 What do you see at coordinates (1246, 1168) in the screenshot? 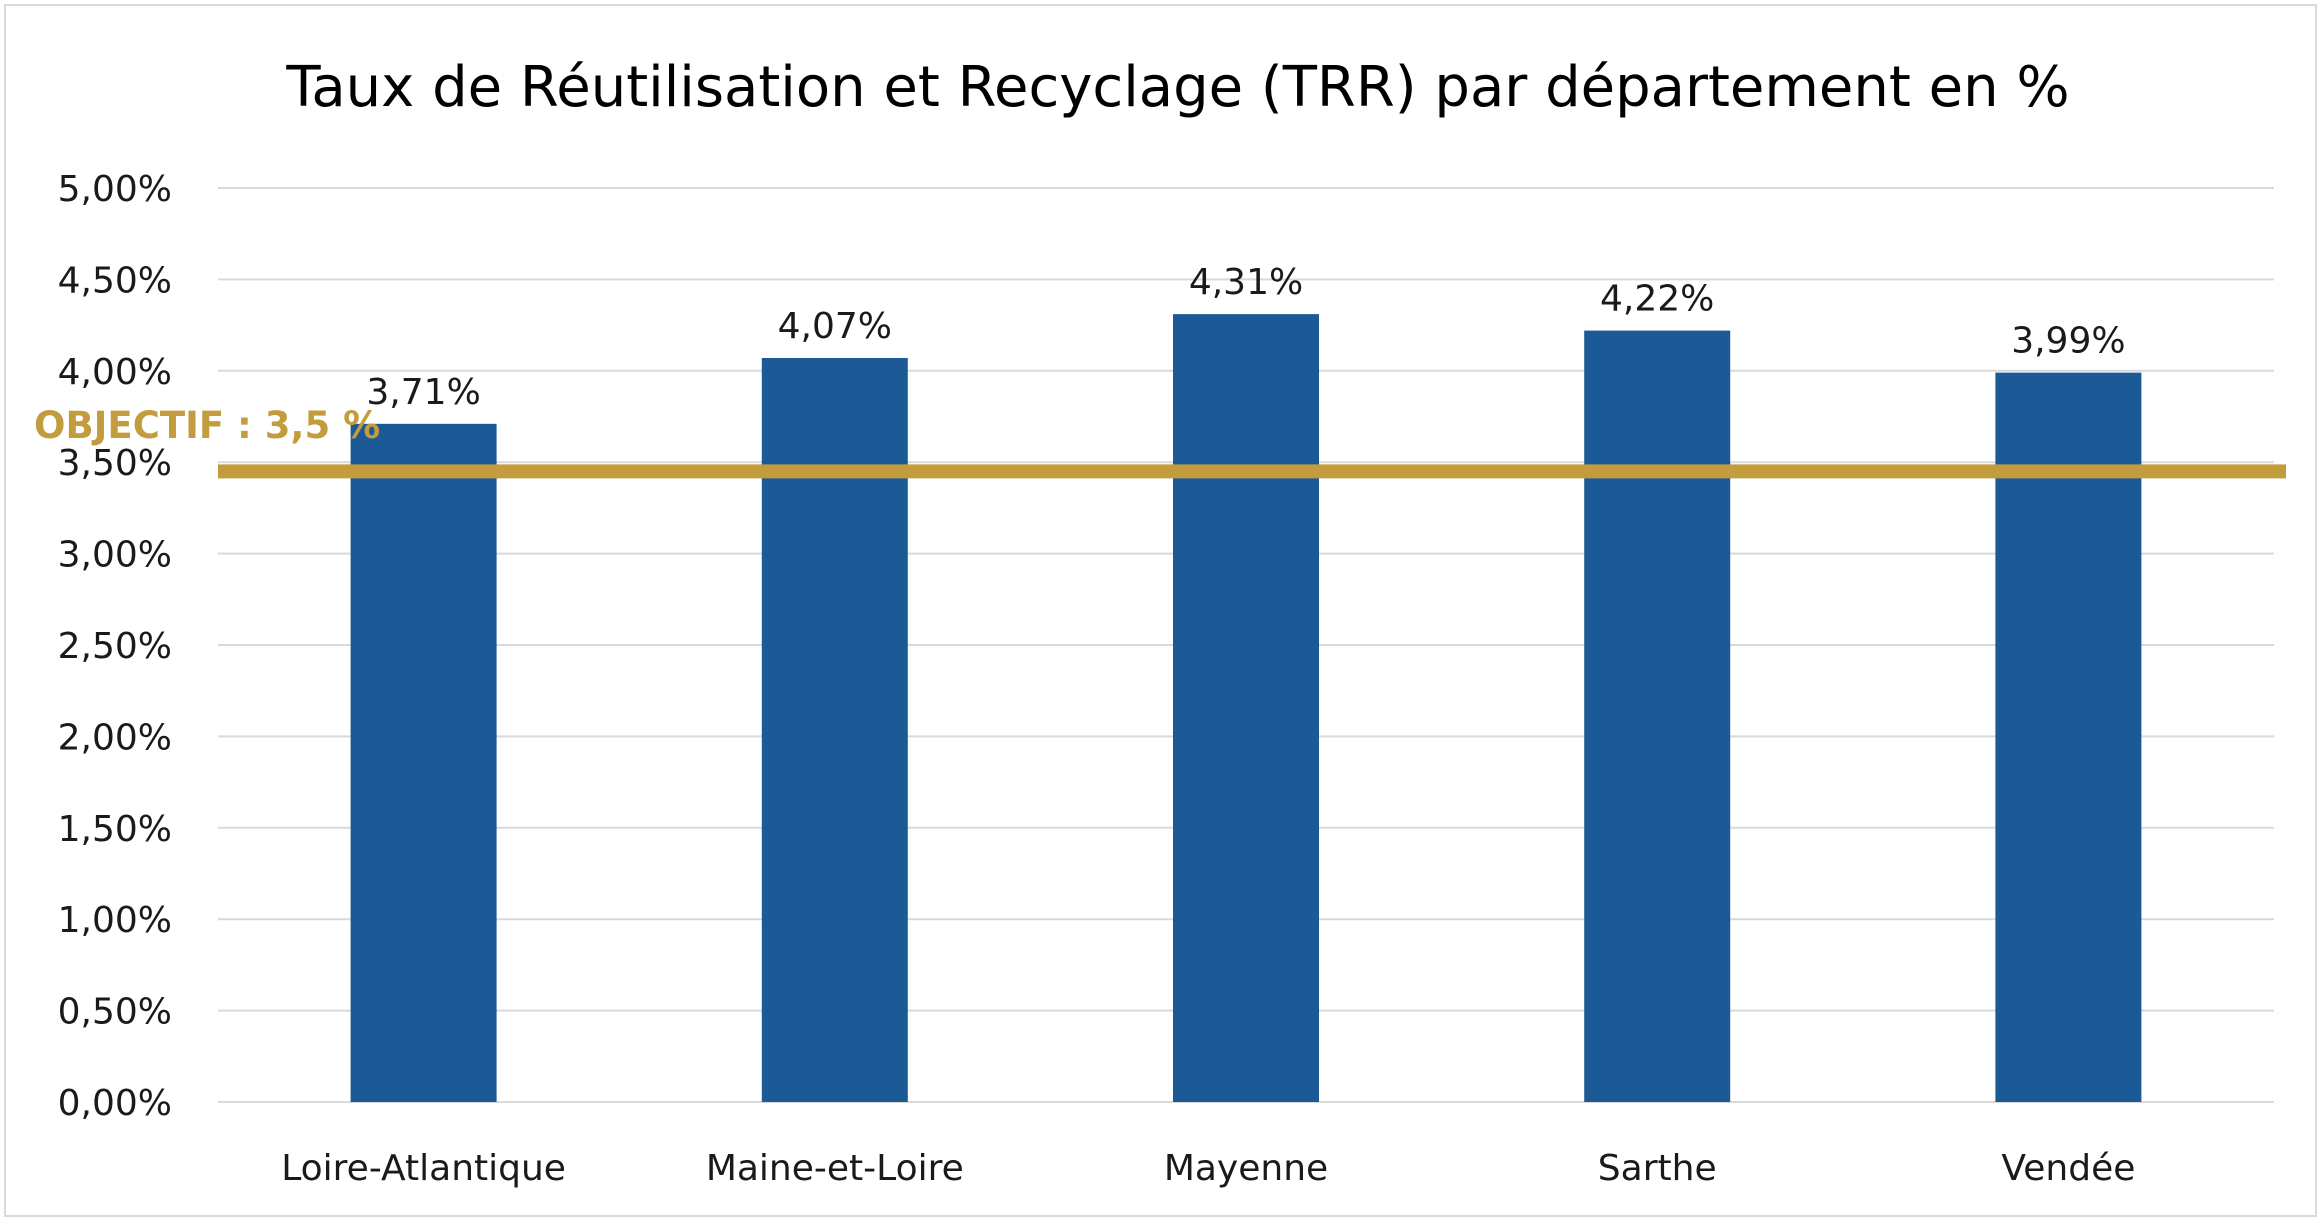
I see `category-label: Mayenne` at bounding box center [1246, 1168].